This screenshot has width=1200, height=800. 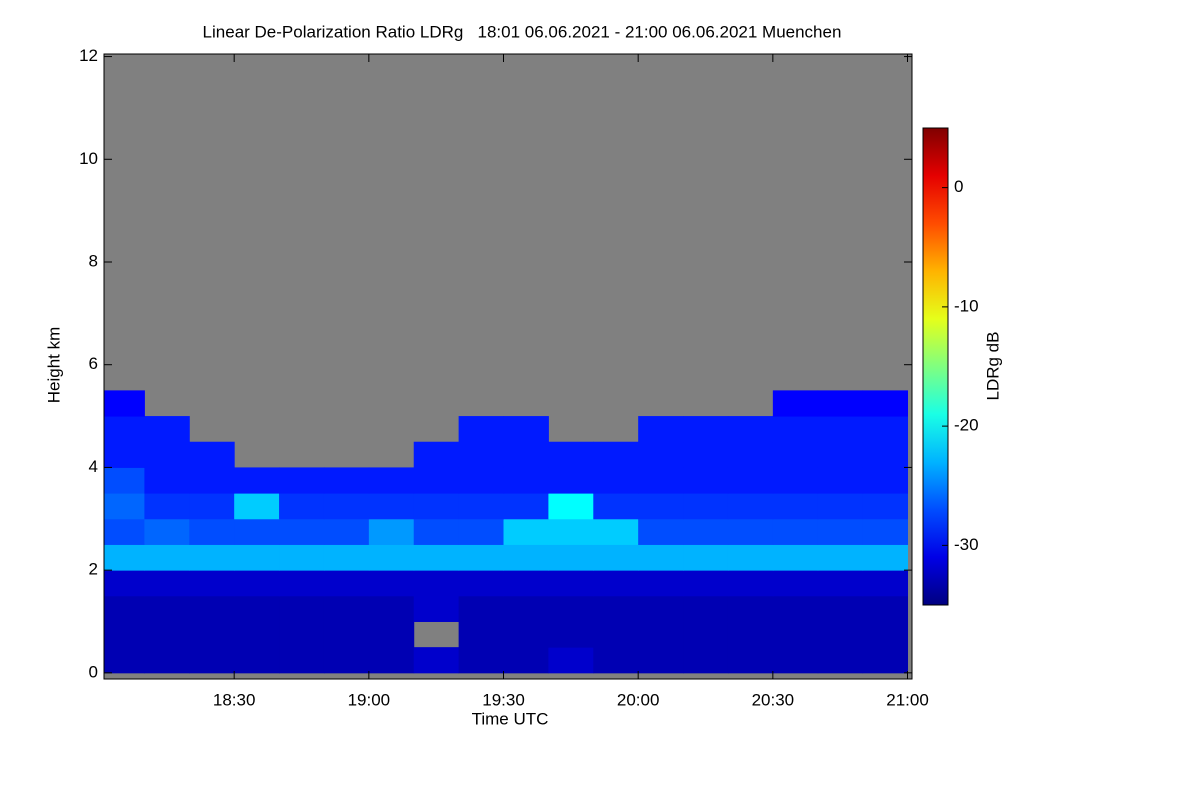 I want to click on y-tick-label: 6, so click(x=93, y=363).